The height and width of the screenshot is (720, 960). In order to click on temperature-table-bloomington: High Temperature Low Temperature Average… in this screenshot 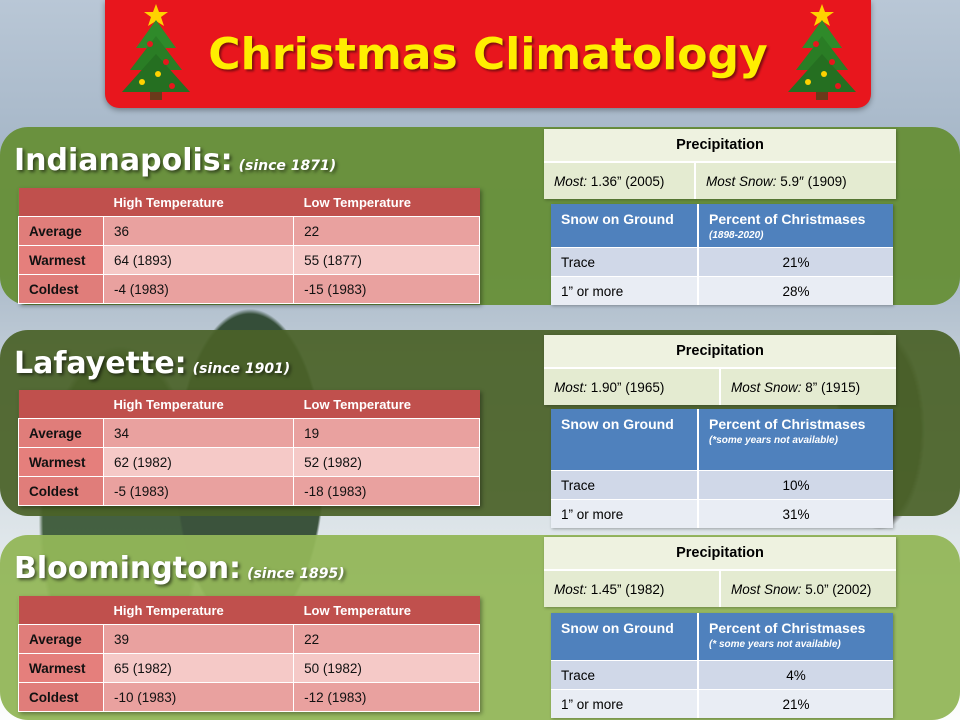, I will do `click(249, 654)`.